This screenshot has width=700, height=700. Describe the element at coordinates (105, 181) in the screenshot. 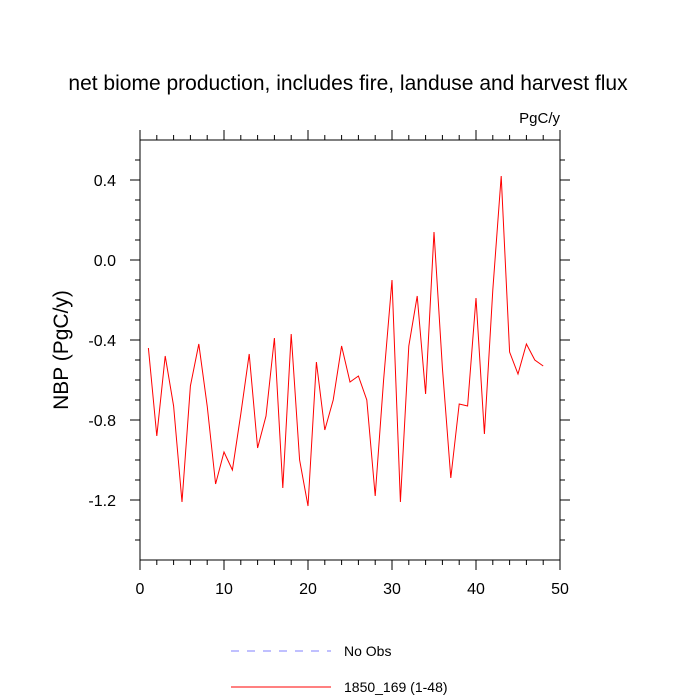

I see `y-tick-label: 0.4` at that location.